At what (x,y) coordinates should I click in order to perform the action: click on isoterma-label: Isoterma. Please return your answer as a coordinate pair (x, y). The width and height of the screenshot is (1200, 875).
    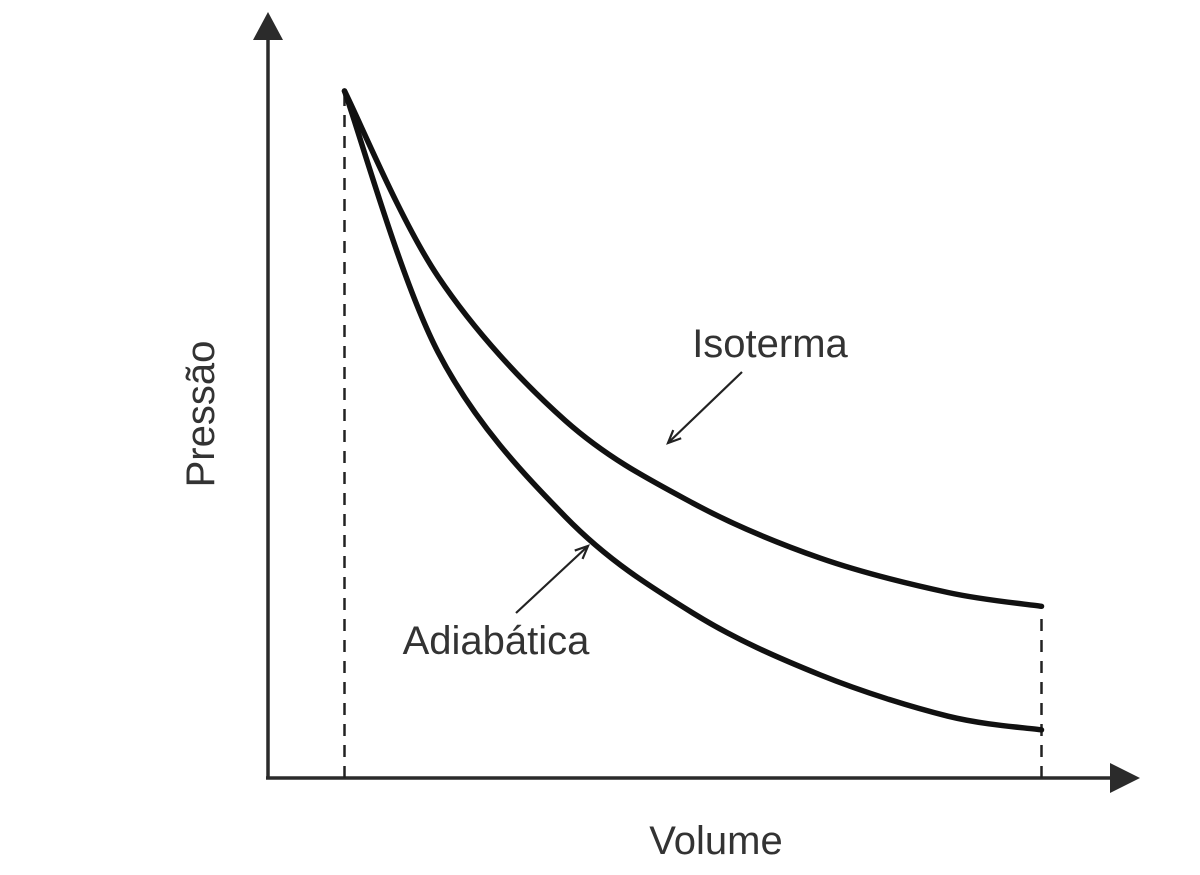
    Looking at the image, I should click on (770, 344).